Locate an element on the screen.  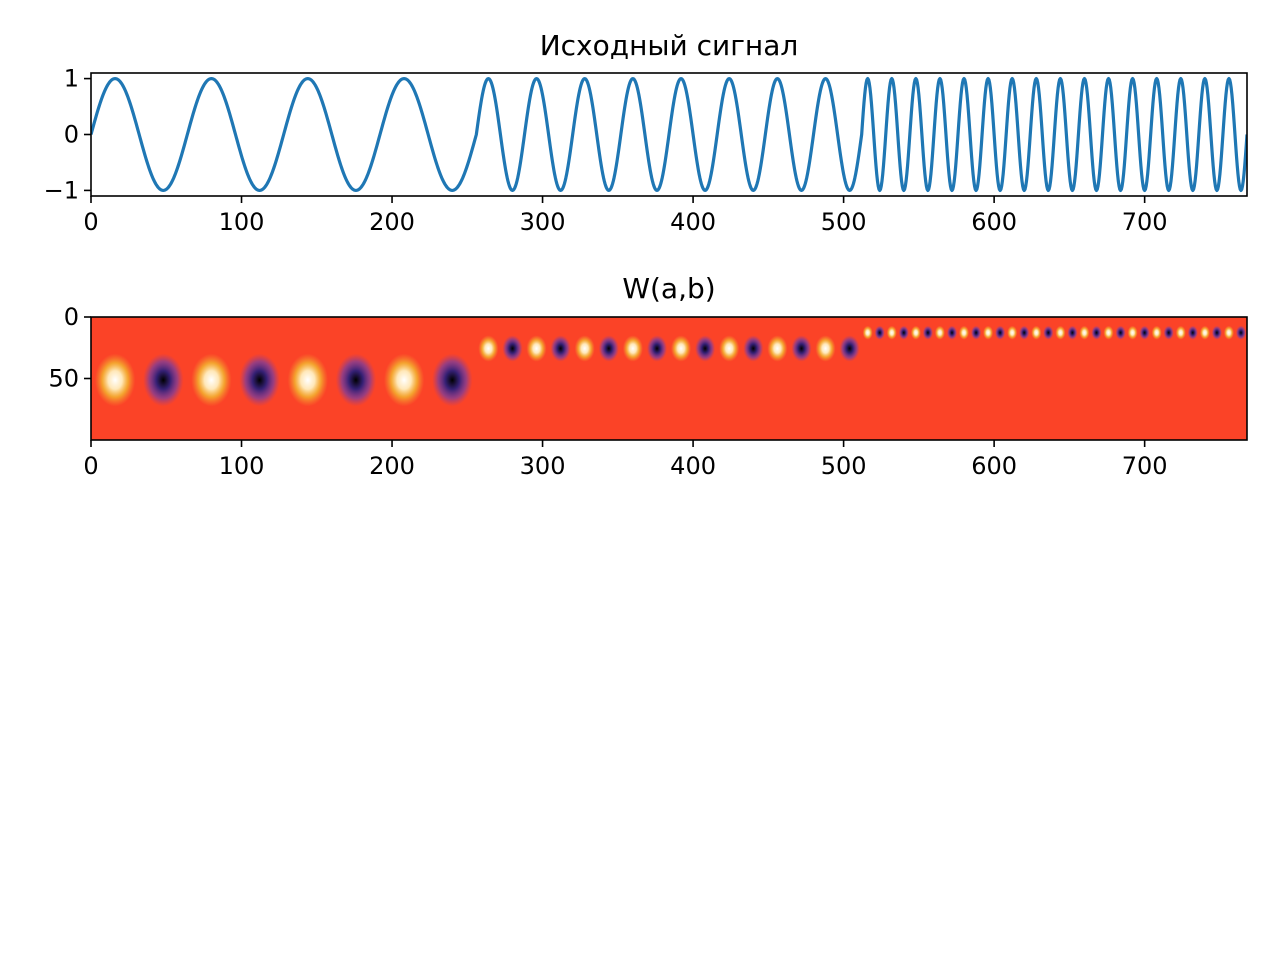
heatmap-background is located at coordinates (669, 378).